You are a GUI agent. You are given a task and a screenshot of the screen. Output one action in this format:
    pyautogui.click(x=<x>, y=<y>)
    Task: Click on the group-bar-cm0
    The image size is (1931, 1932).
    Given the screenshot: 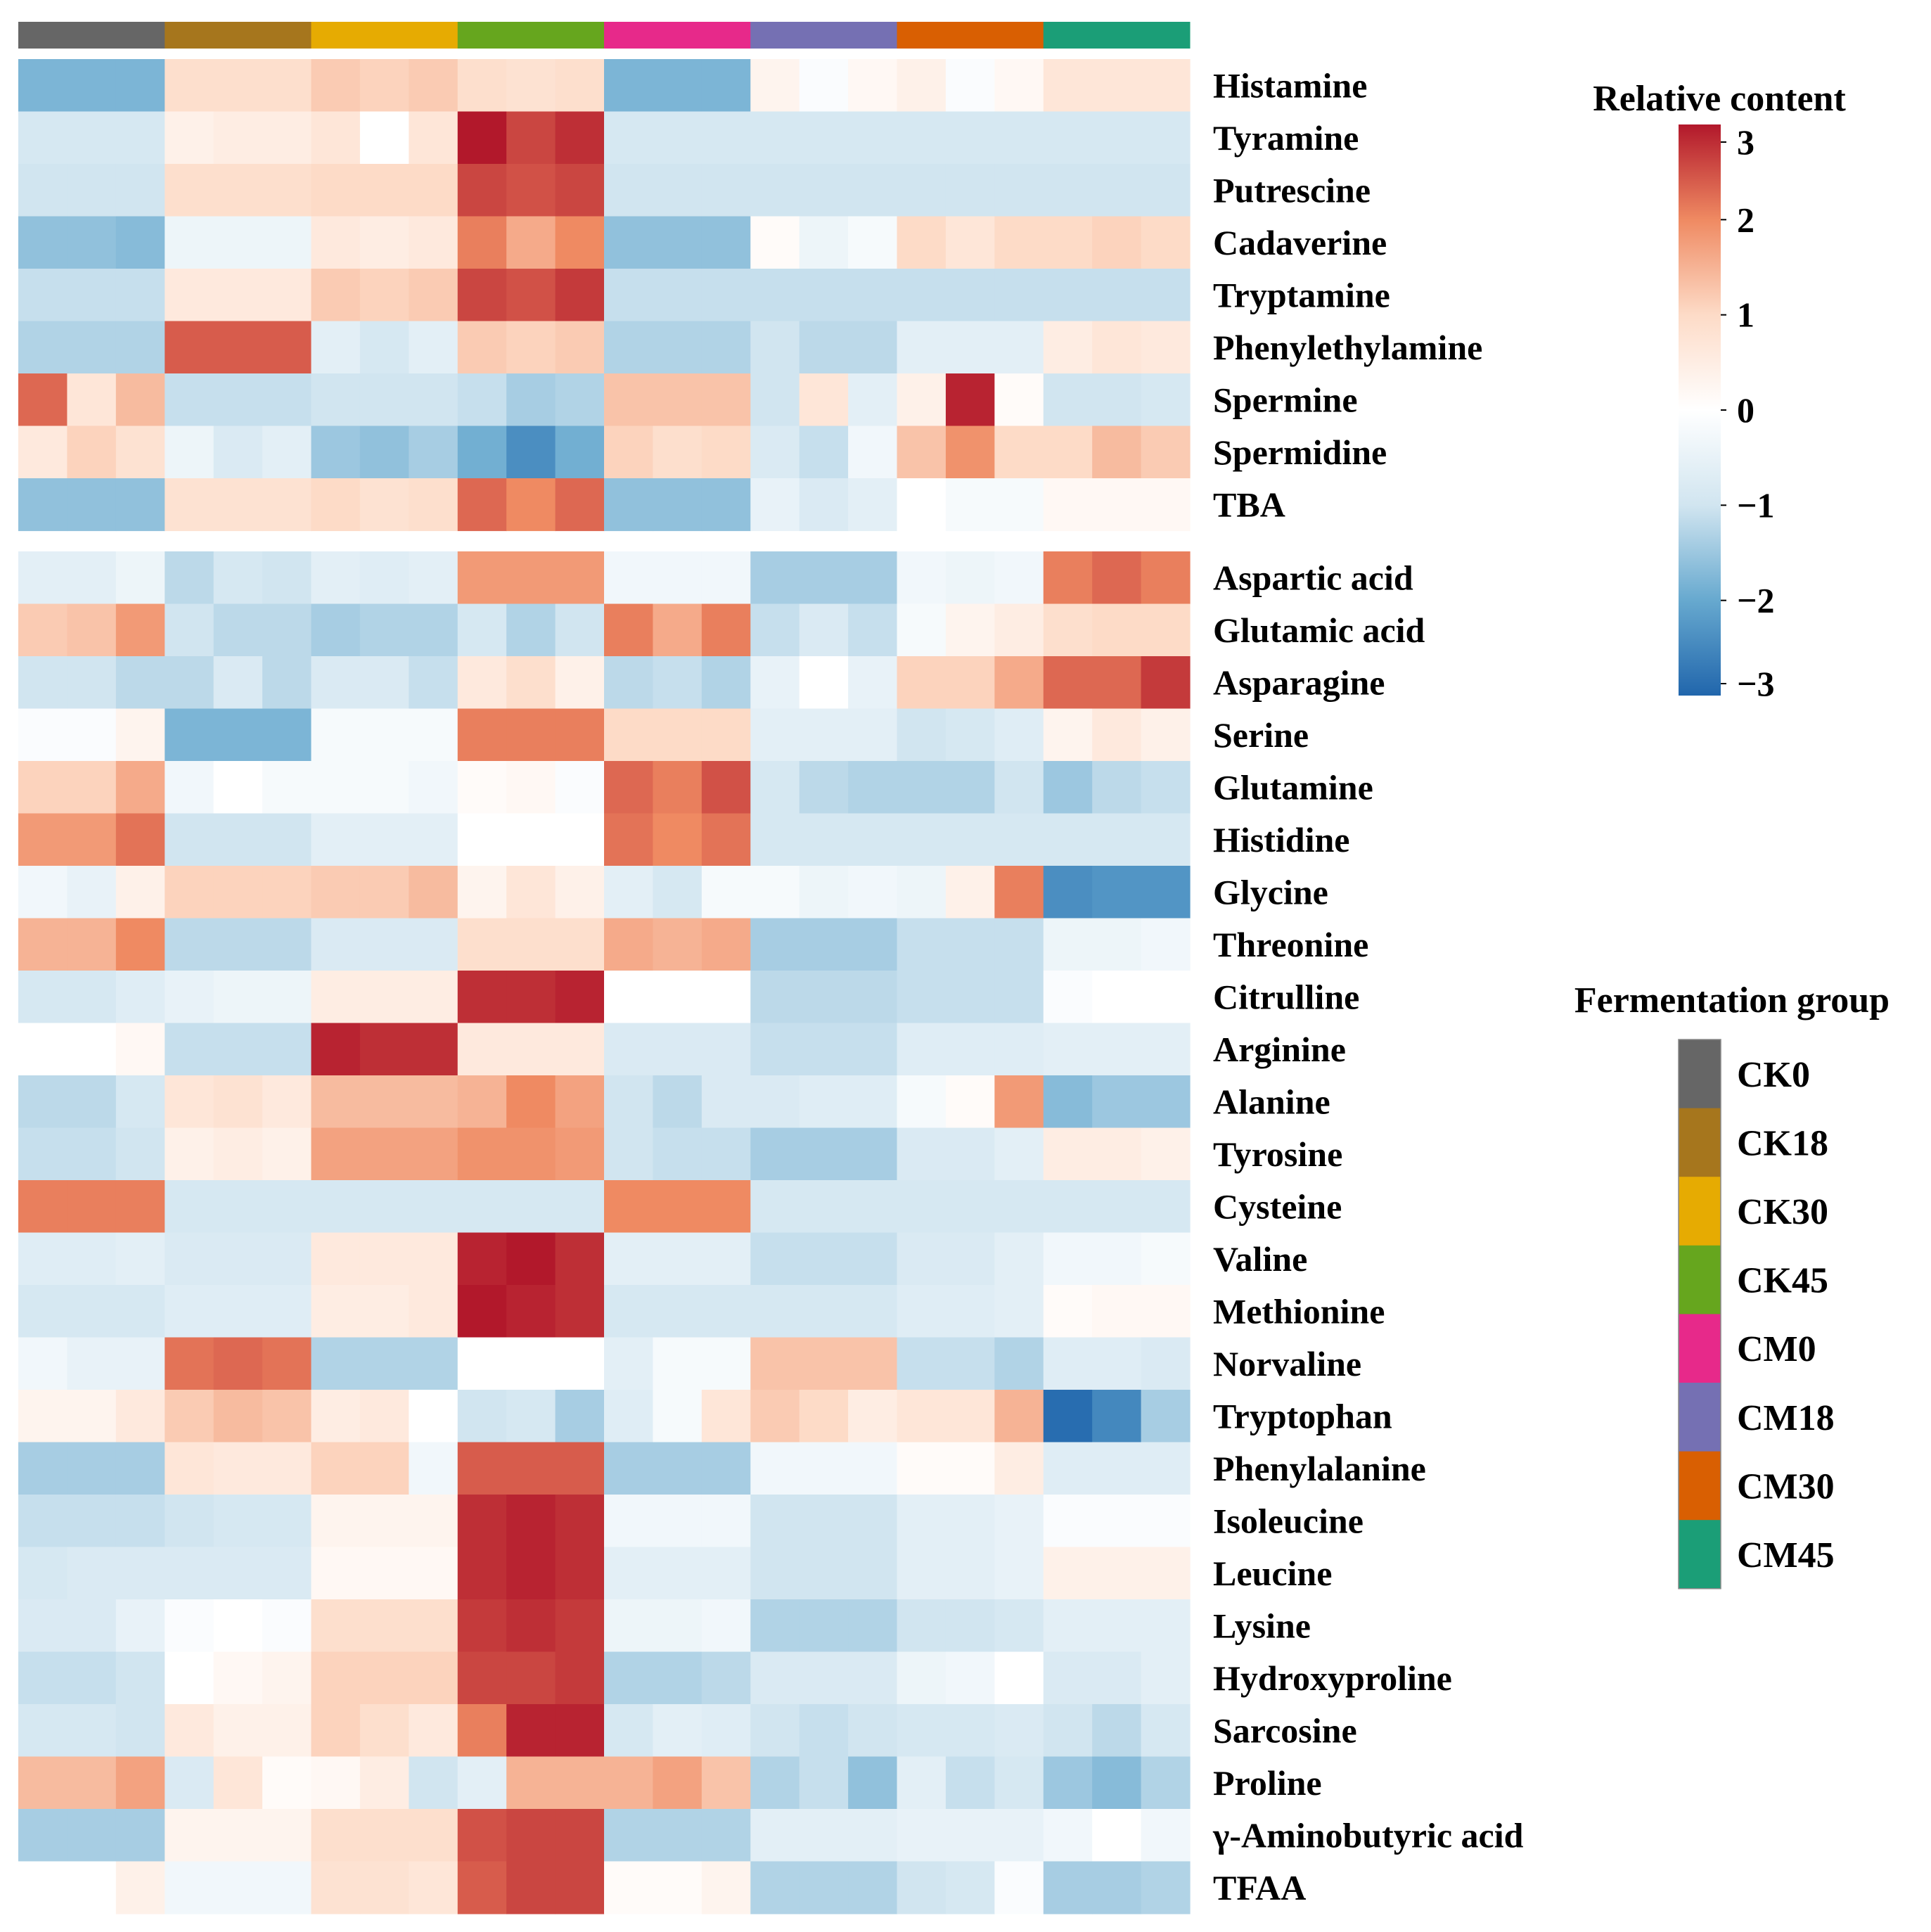 What is the action you would take?
    pyautogui.click(x=677, y=36)
    